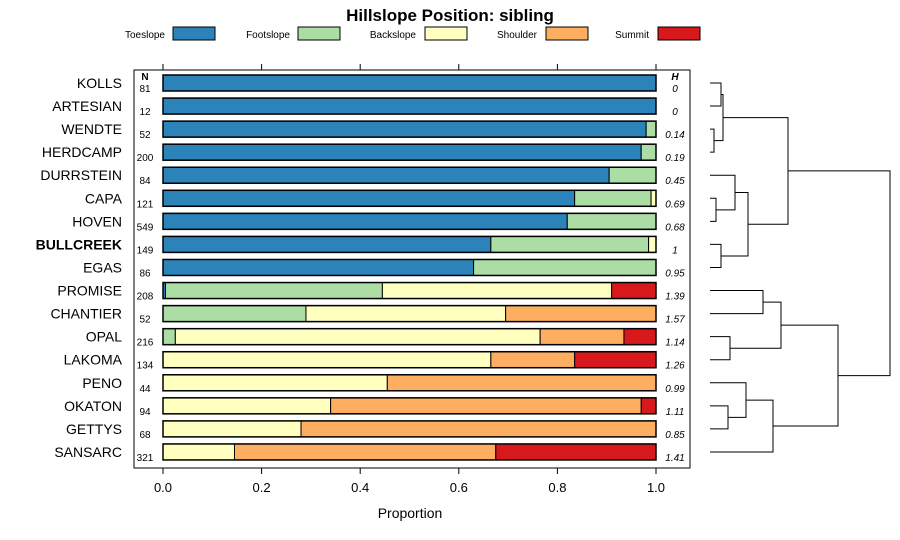 The height and width of the screenshot is (540, 900). What do you see at coordinates (675, 389) in the screenshot?
I see `h-value: 0.99` at bounding box center [675, 389].